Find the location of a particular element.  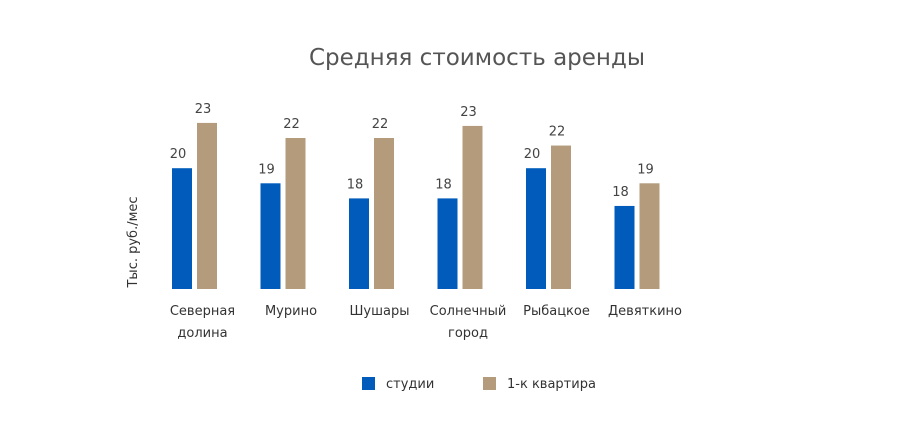

category-label: Девяткино is located at coordinates (645, 311).